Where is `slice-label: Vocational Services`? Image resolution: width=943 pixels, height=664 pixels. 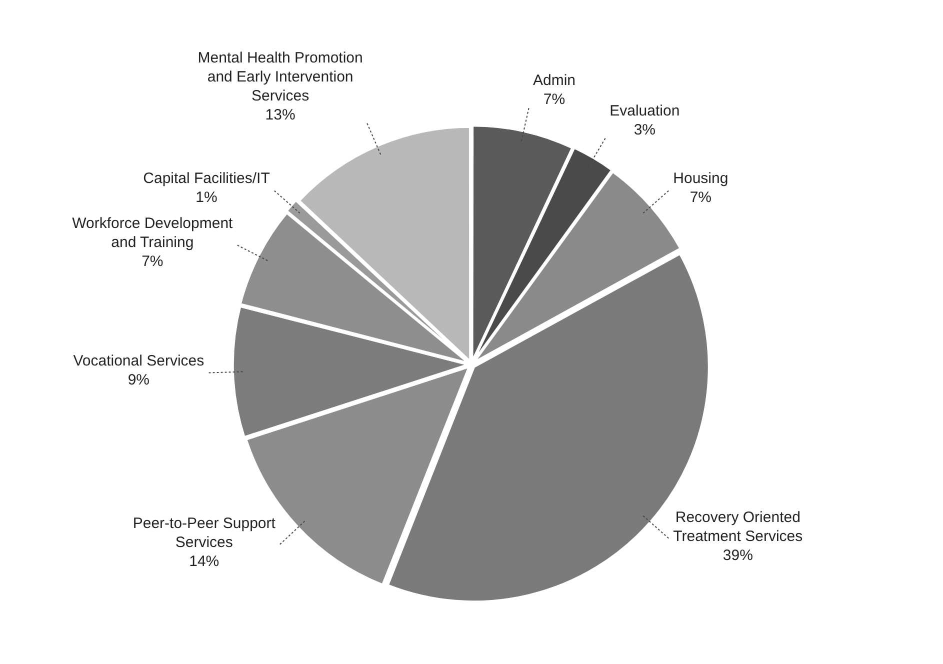 slice-label: Vocational Services is located at coordinates (138, 361).